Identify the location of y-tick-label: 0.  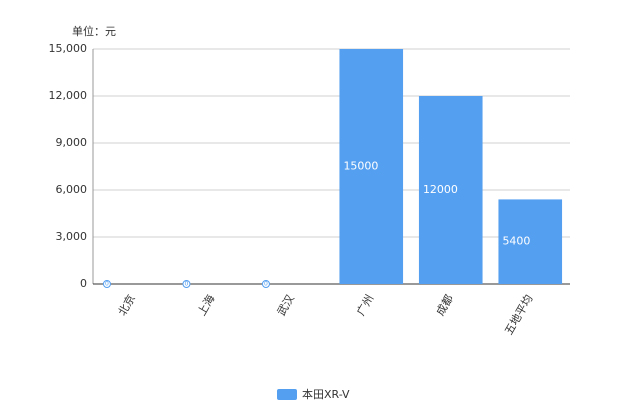
(83, 283).